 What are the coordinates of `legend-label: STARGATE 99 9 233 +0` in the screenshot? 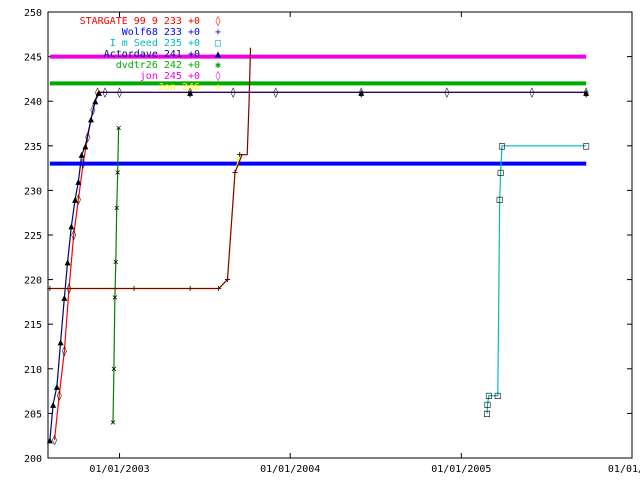 It's located at (140, 21).